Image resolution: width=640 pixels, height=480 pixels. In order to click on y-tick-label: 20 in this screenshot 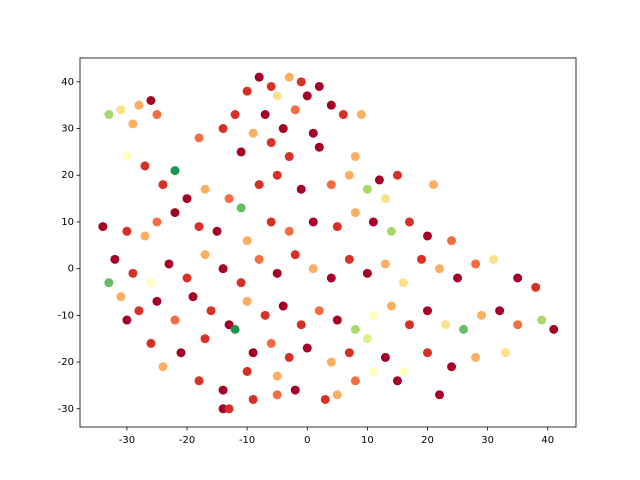, I will do `click(67, 175)`.